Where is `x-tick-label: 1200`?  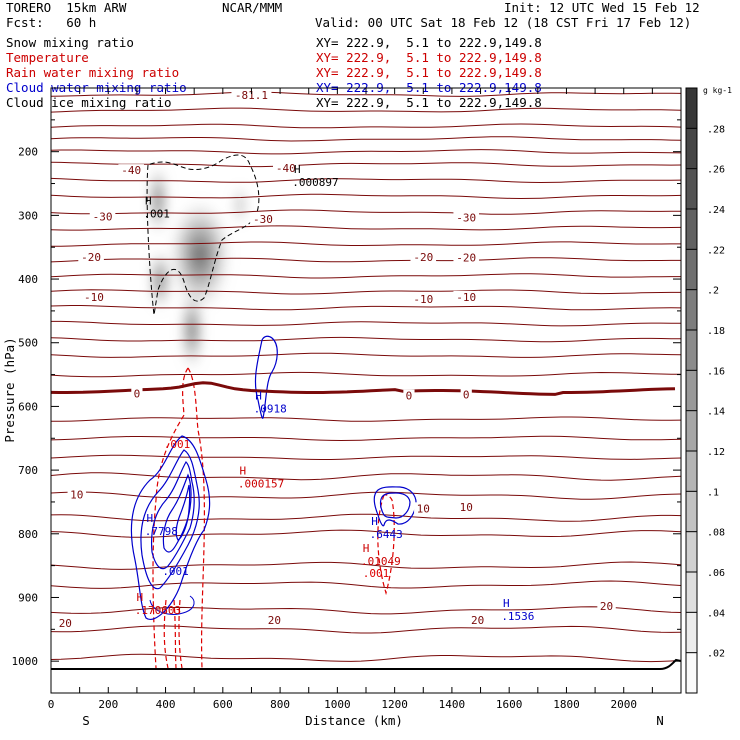
x-tick-label: 1200 is located at coordinates (394, 704).